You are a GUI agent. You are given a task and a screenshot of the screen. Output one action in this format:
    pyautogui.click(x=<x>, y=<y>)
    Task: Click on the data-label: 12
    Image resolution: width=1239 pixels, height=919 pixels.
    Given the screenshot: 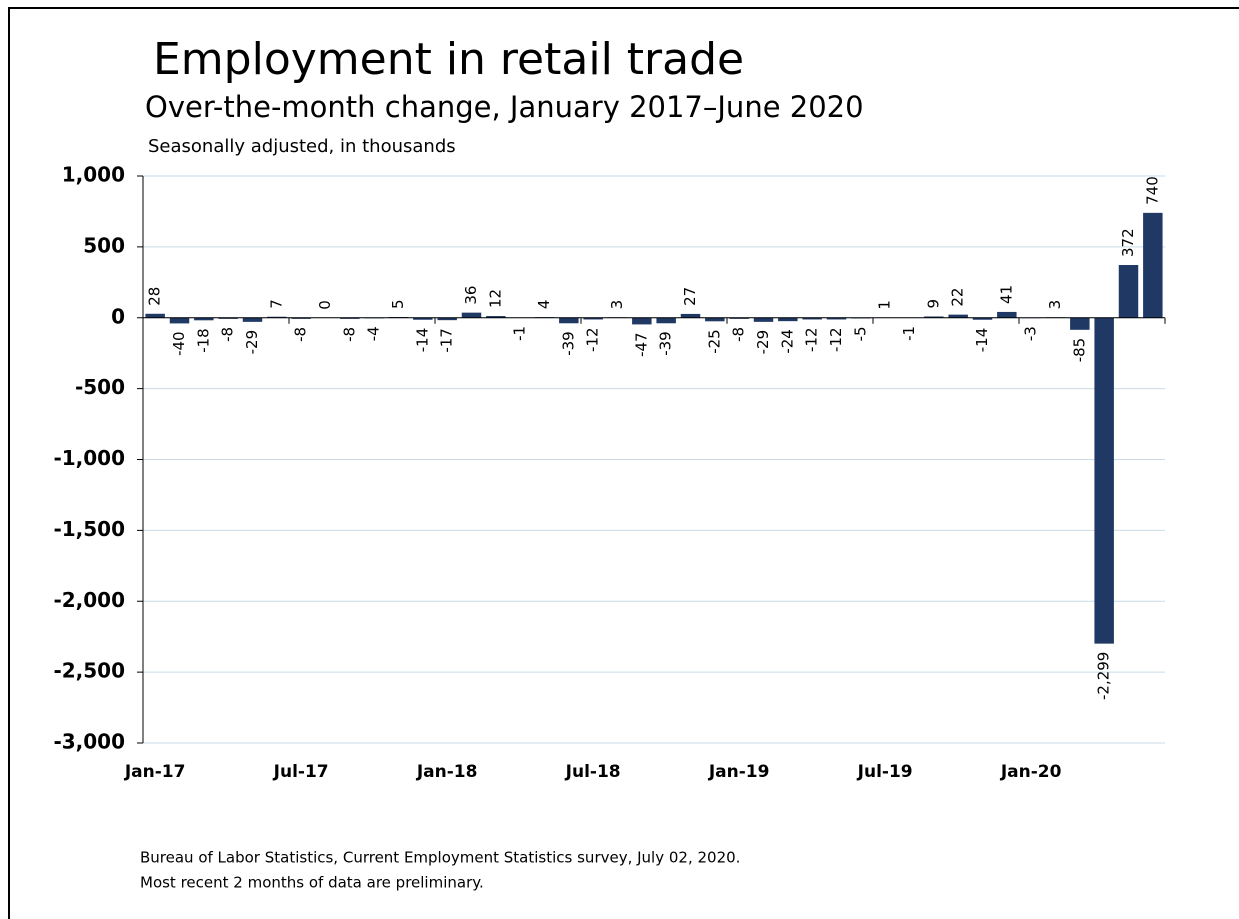 What is the action you would take?
    pyautogui.click(x=495, y=298)
    